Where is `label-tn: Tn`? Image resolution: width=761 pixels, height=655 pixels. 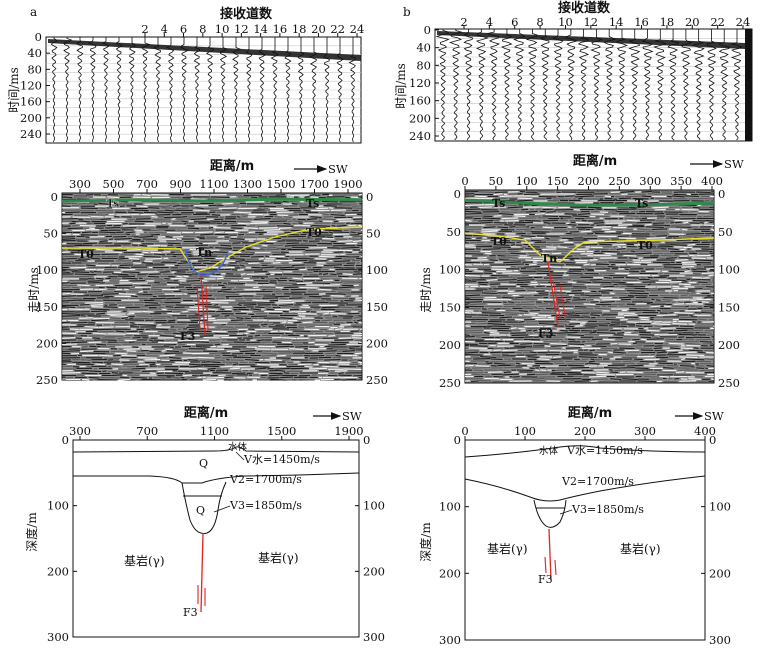
label-tn: Tn is located at coordinates (549, 258).